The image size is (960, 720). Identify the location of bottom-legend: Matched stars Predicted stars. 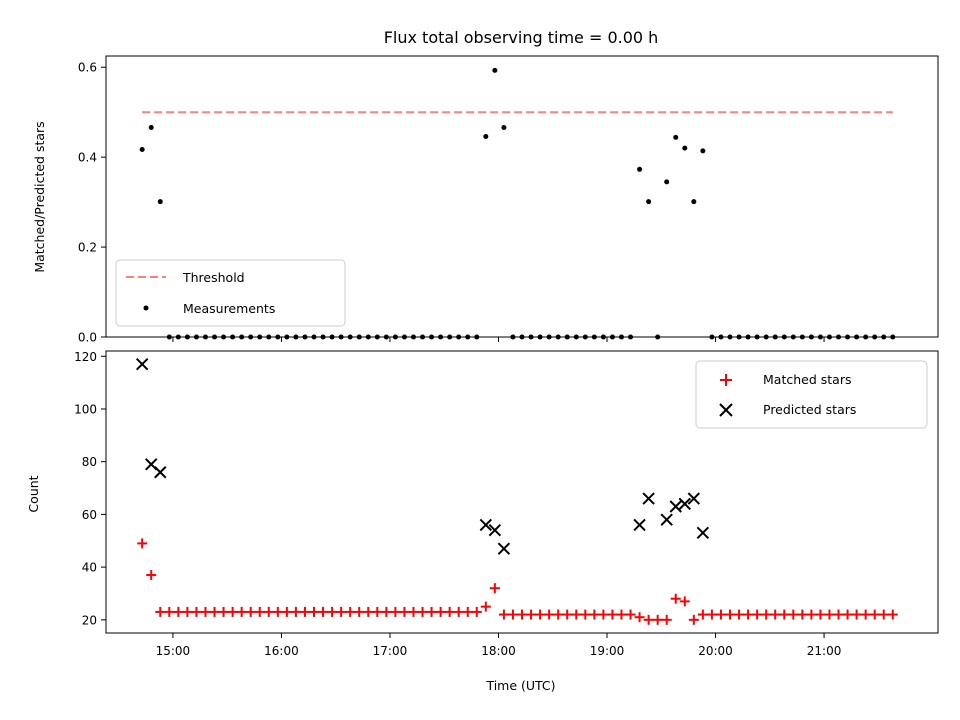
(811, 394).